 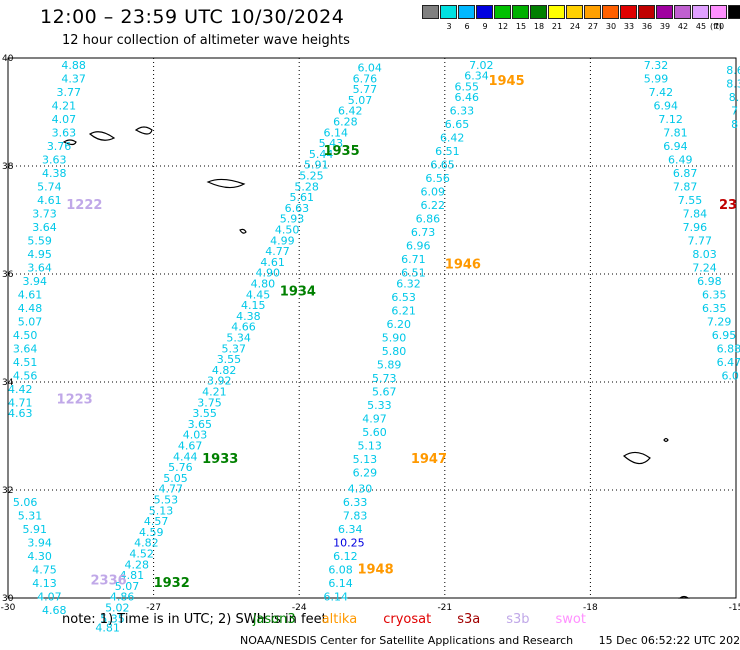 I want to click on wave-height-reading: 3.94, so click(x=35, y=281).